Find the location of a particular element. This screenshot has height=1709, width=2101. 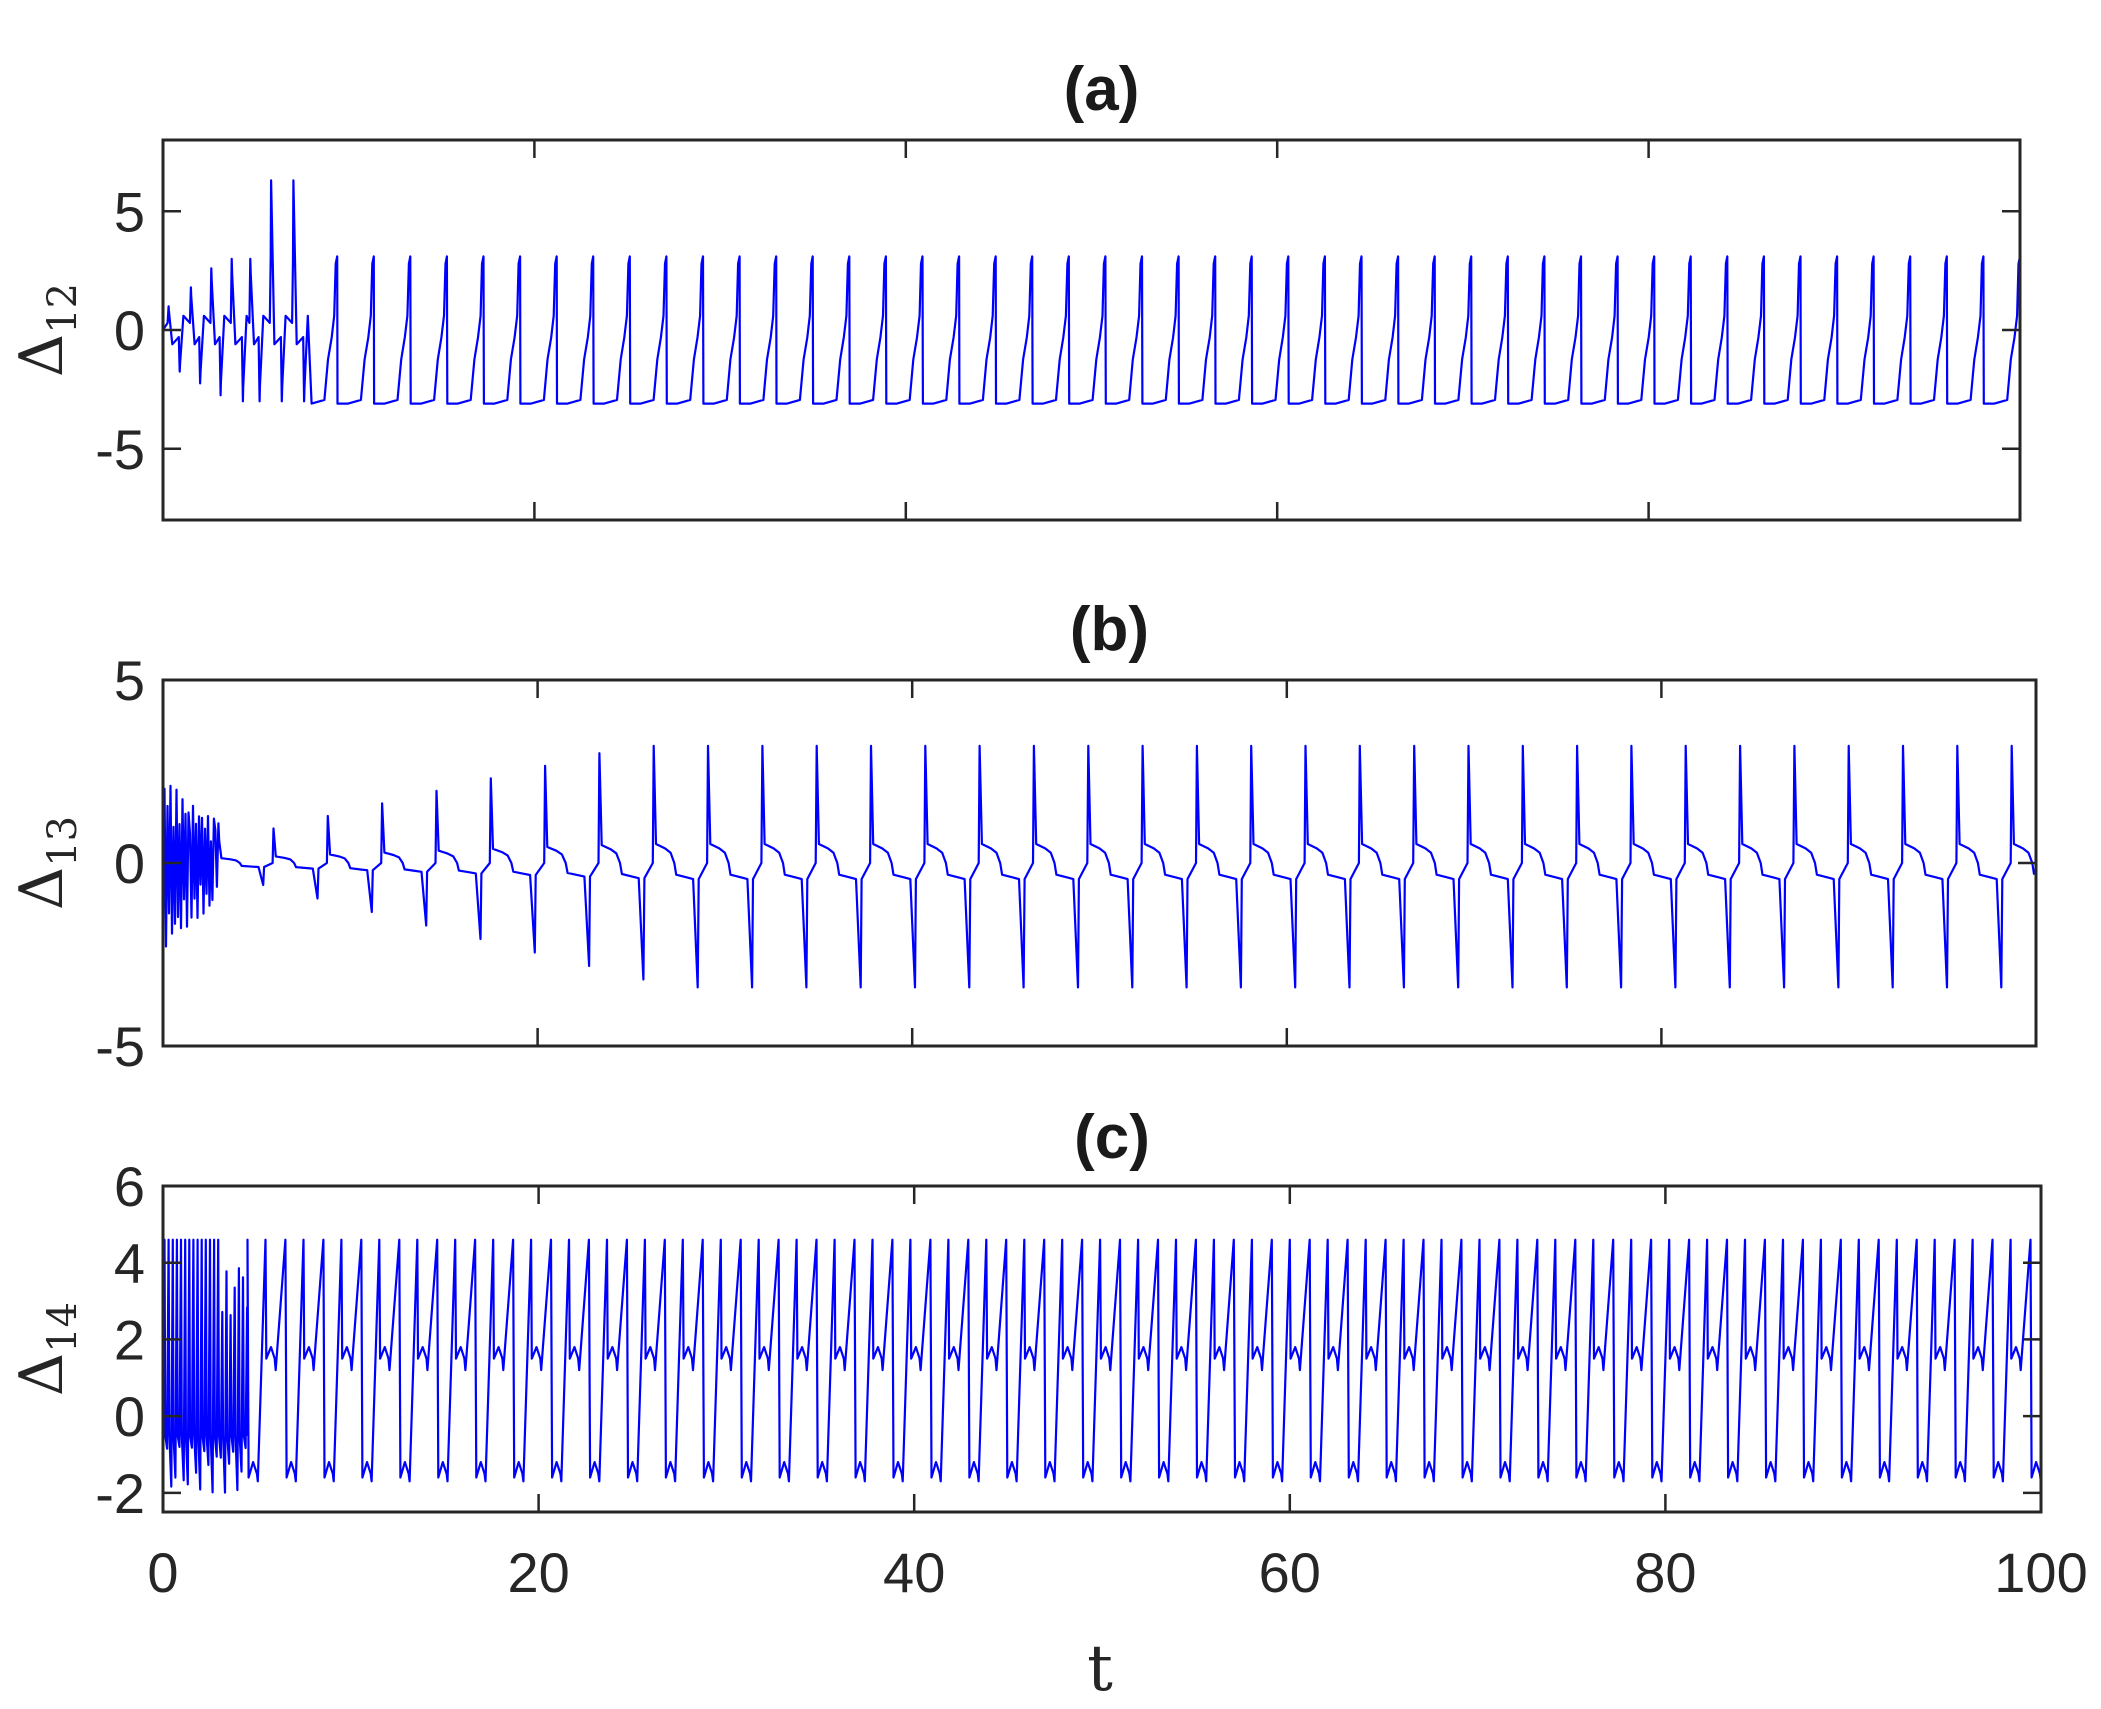

xtick-label: 40 is located at coordinates (914, 1572).